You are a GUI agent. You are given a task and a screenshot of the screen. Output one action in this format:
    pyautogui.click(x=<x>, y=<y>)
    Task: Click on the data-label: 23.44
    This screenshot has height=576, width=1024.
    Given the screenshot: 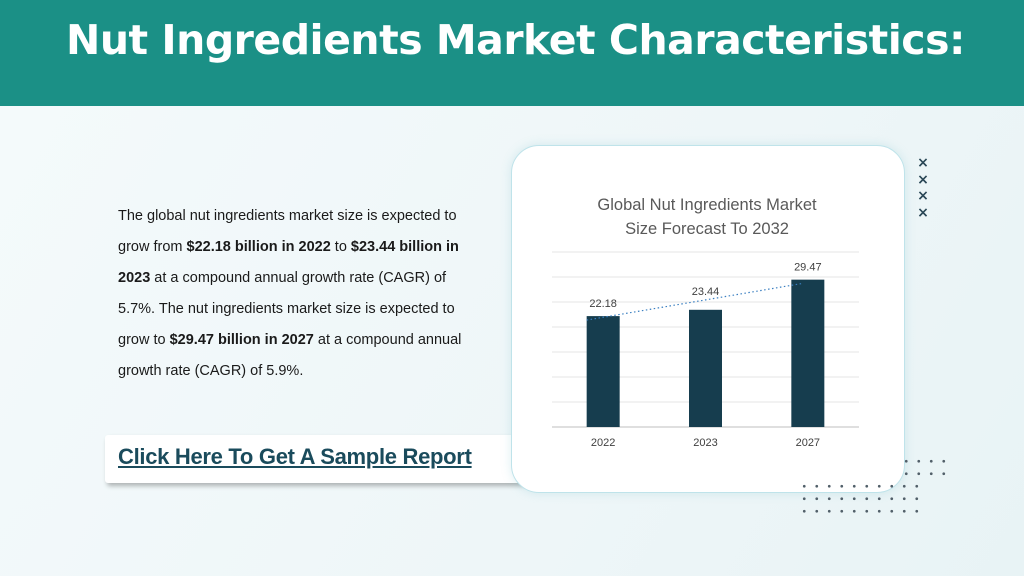 What is the action you would take?
    pyautogui.click(x=706, y=292)
    